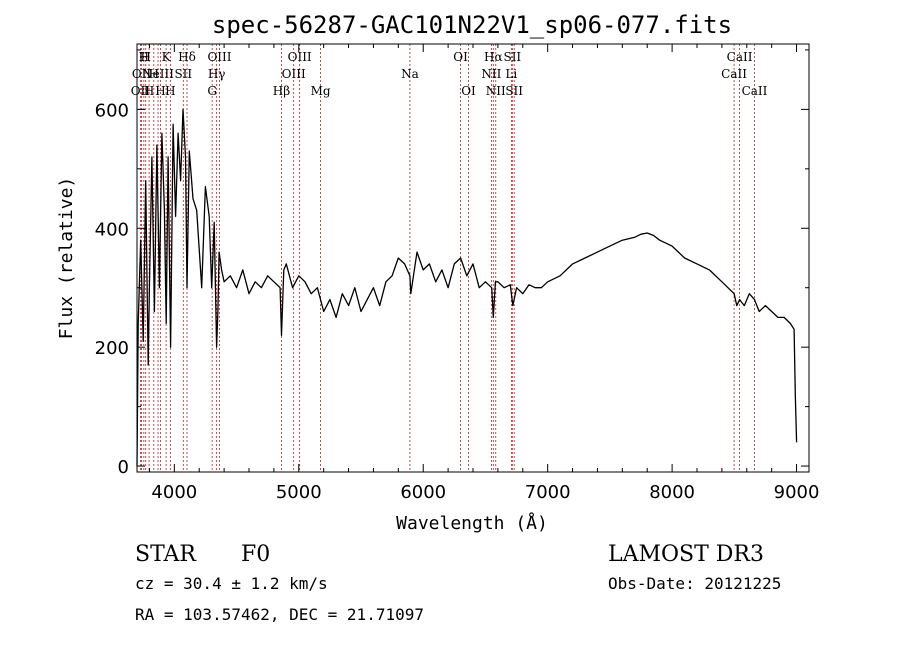 The image size is (900, 649). I want to click on line-label-2: H, so click(144, 57).